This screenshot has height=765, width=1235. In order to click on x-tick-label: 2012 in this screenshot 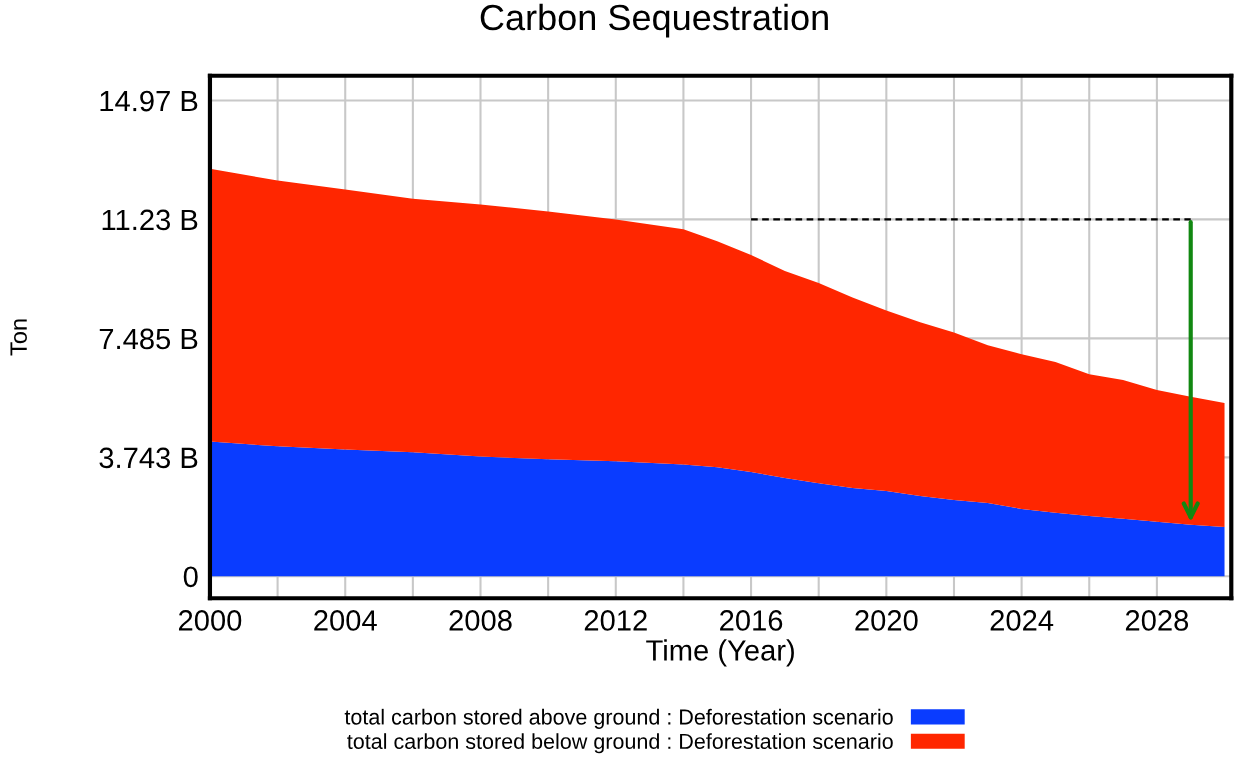, I will do `click(615, 620)`.